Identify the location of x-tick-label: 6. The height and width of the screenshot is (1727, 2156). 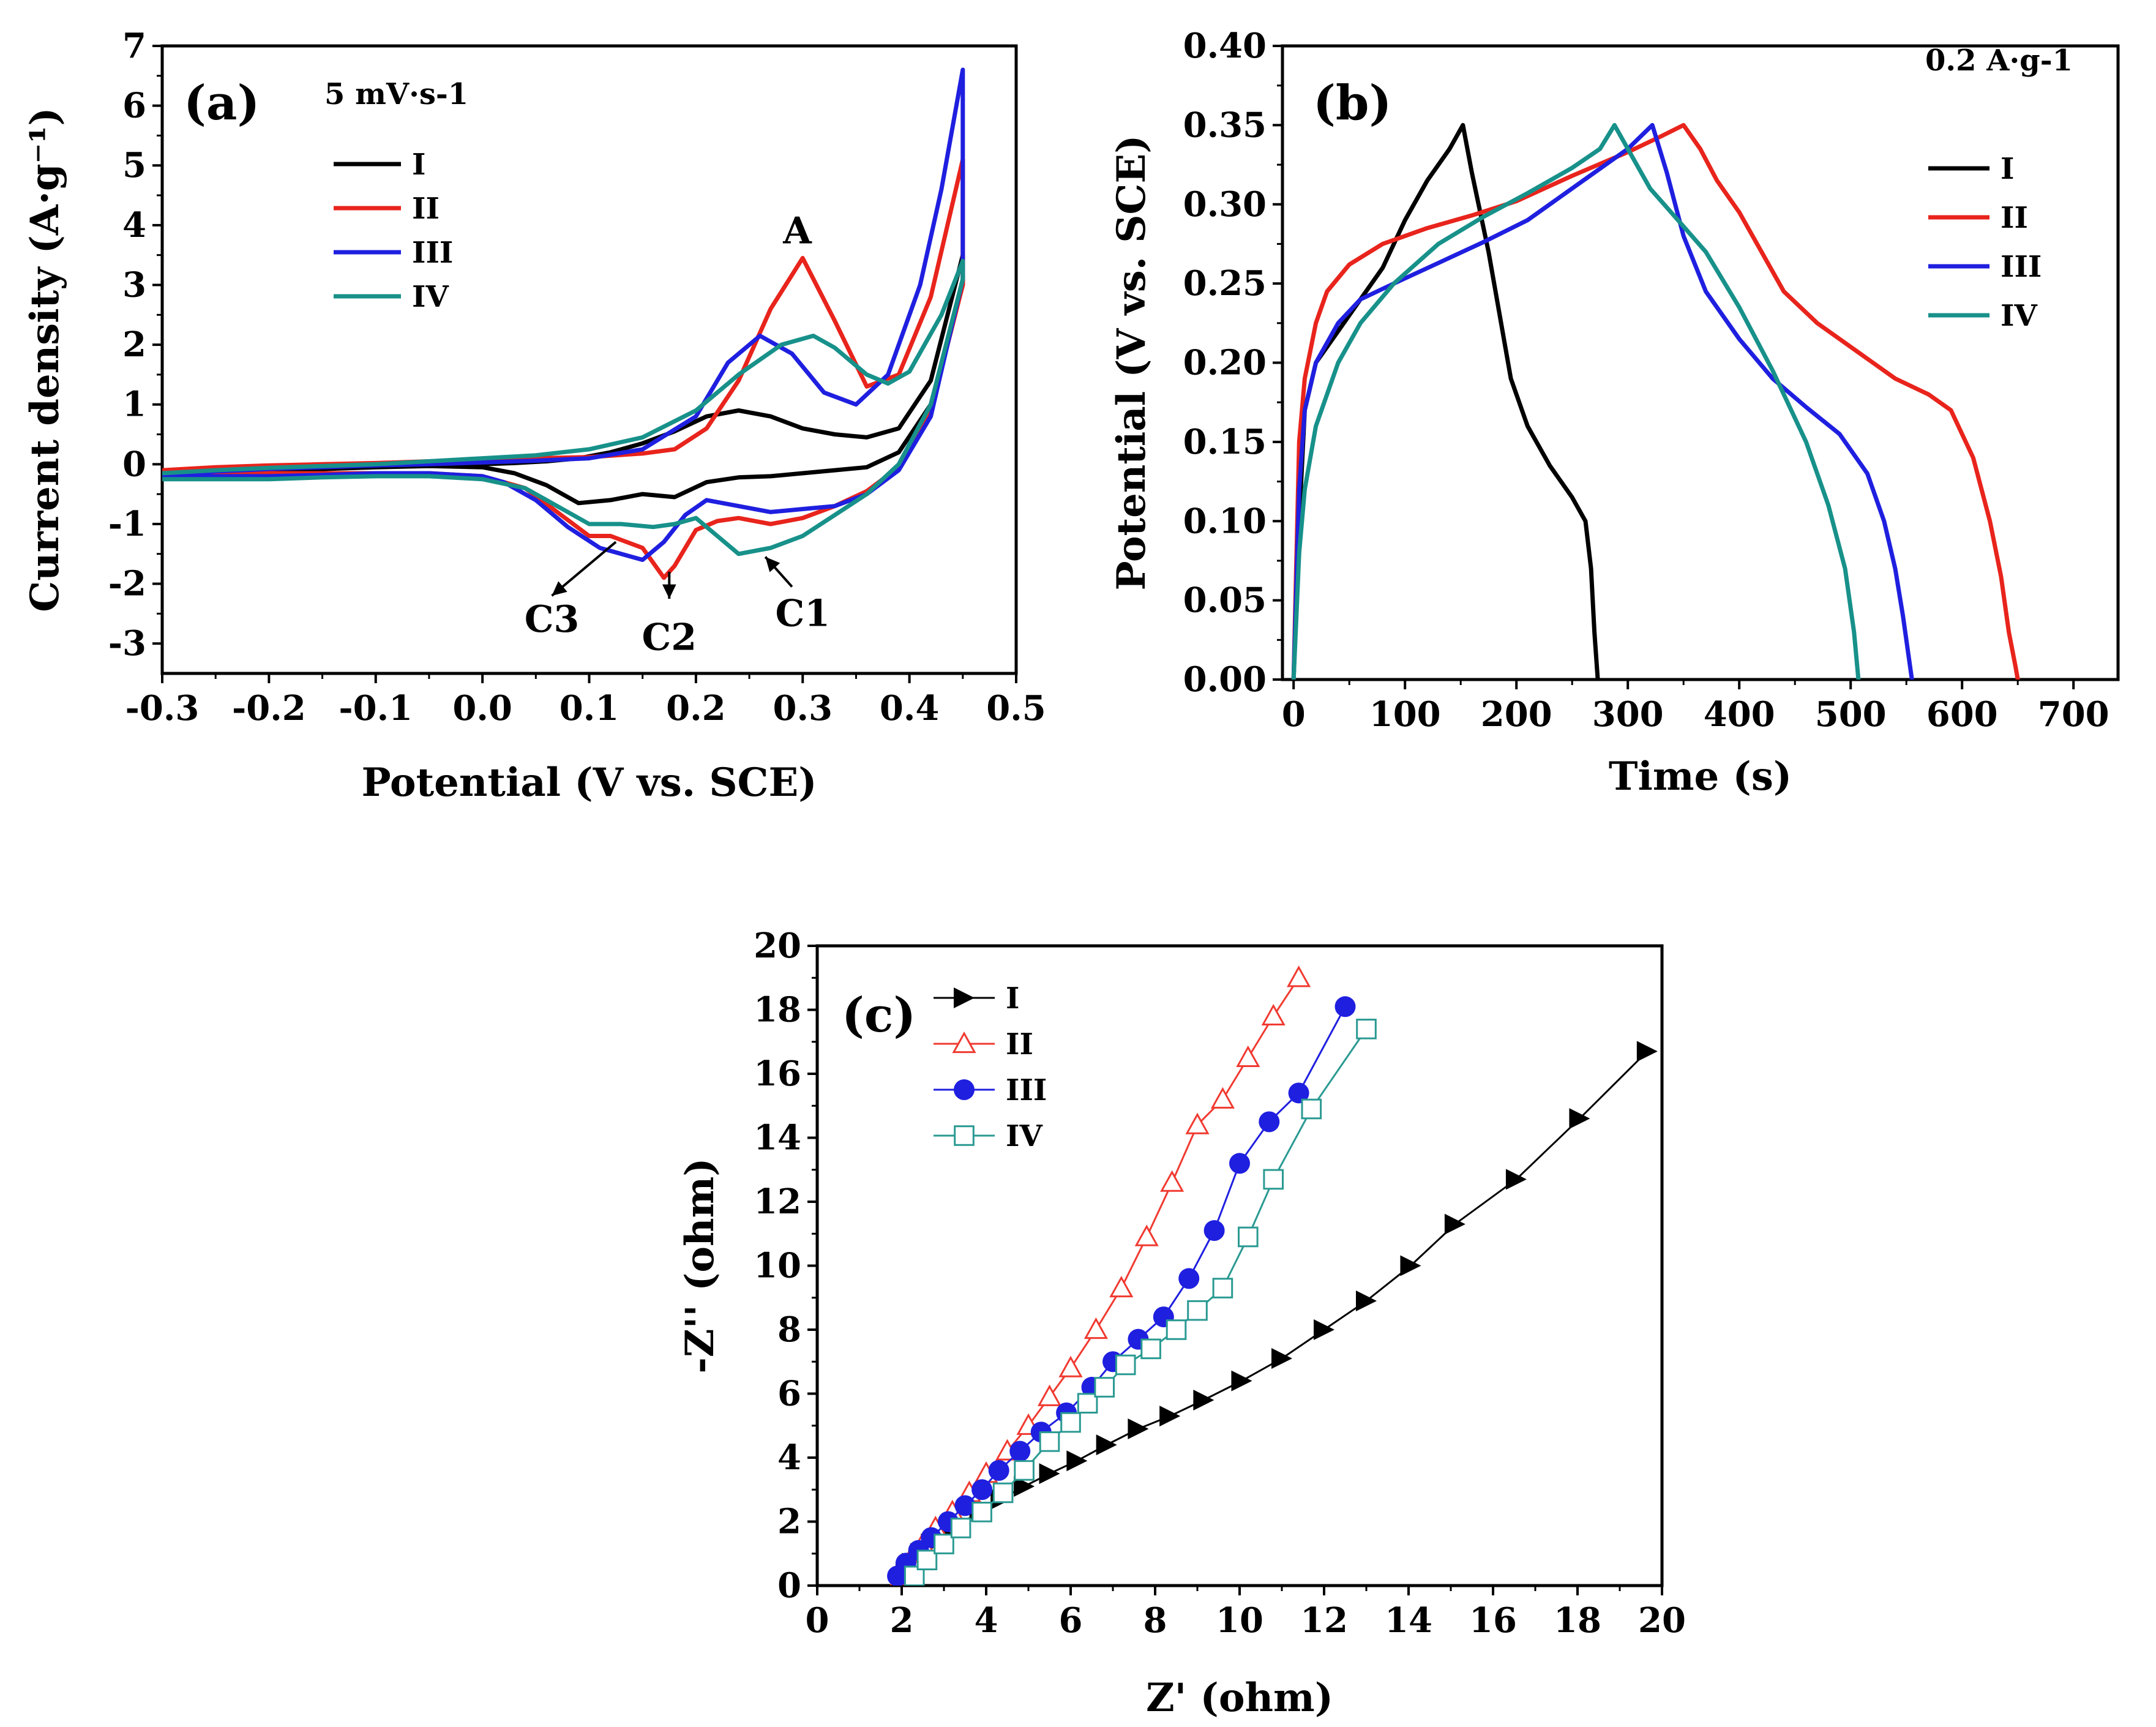
(1071, 1620).